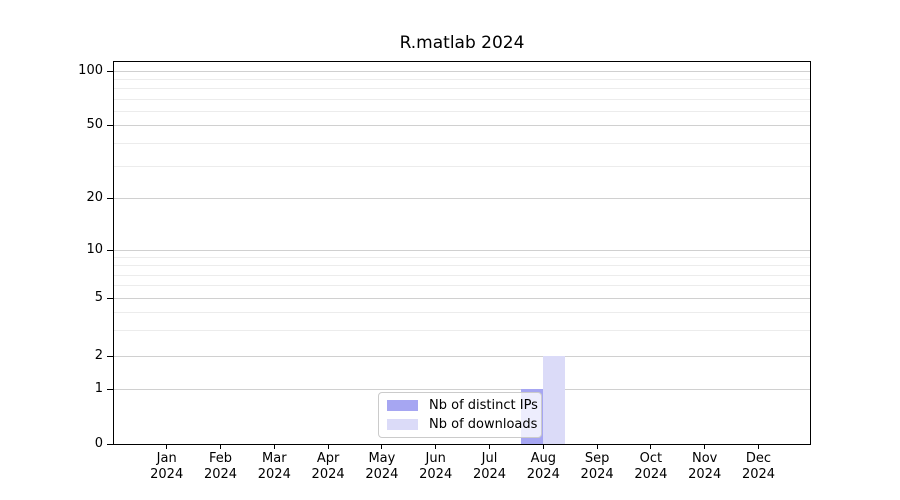 The image size is (900, 500). I want to click on x-tick-month: Oct, so click(651, 458).